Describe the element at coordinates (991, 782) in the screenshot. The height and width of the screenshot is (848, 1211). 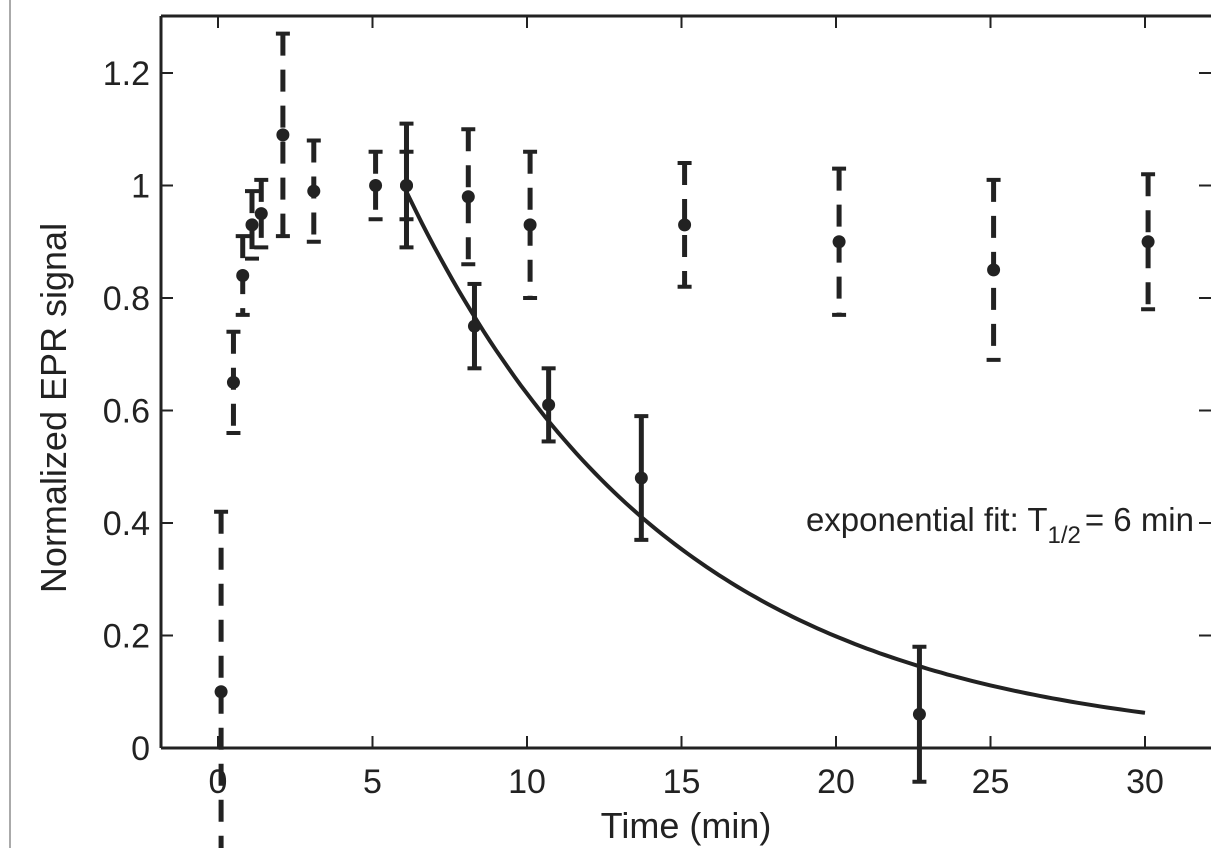
I see `x-tick-label: 25` at that location.